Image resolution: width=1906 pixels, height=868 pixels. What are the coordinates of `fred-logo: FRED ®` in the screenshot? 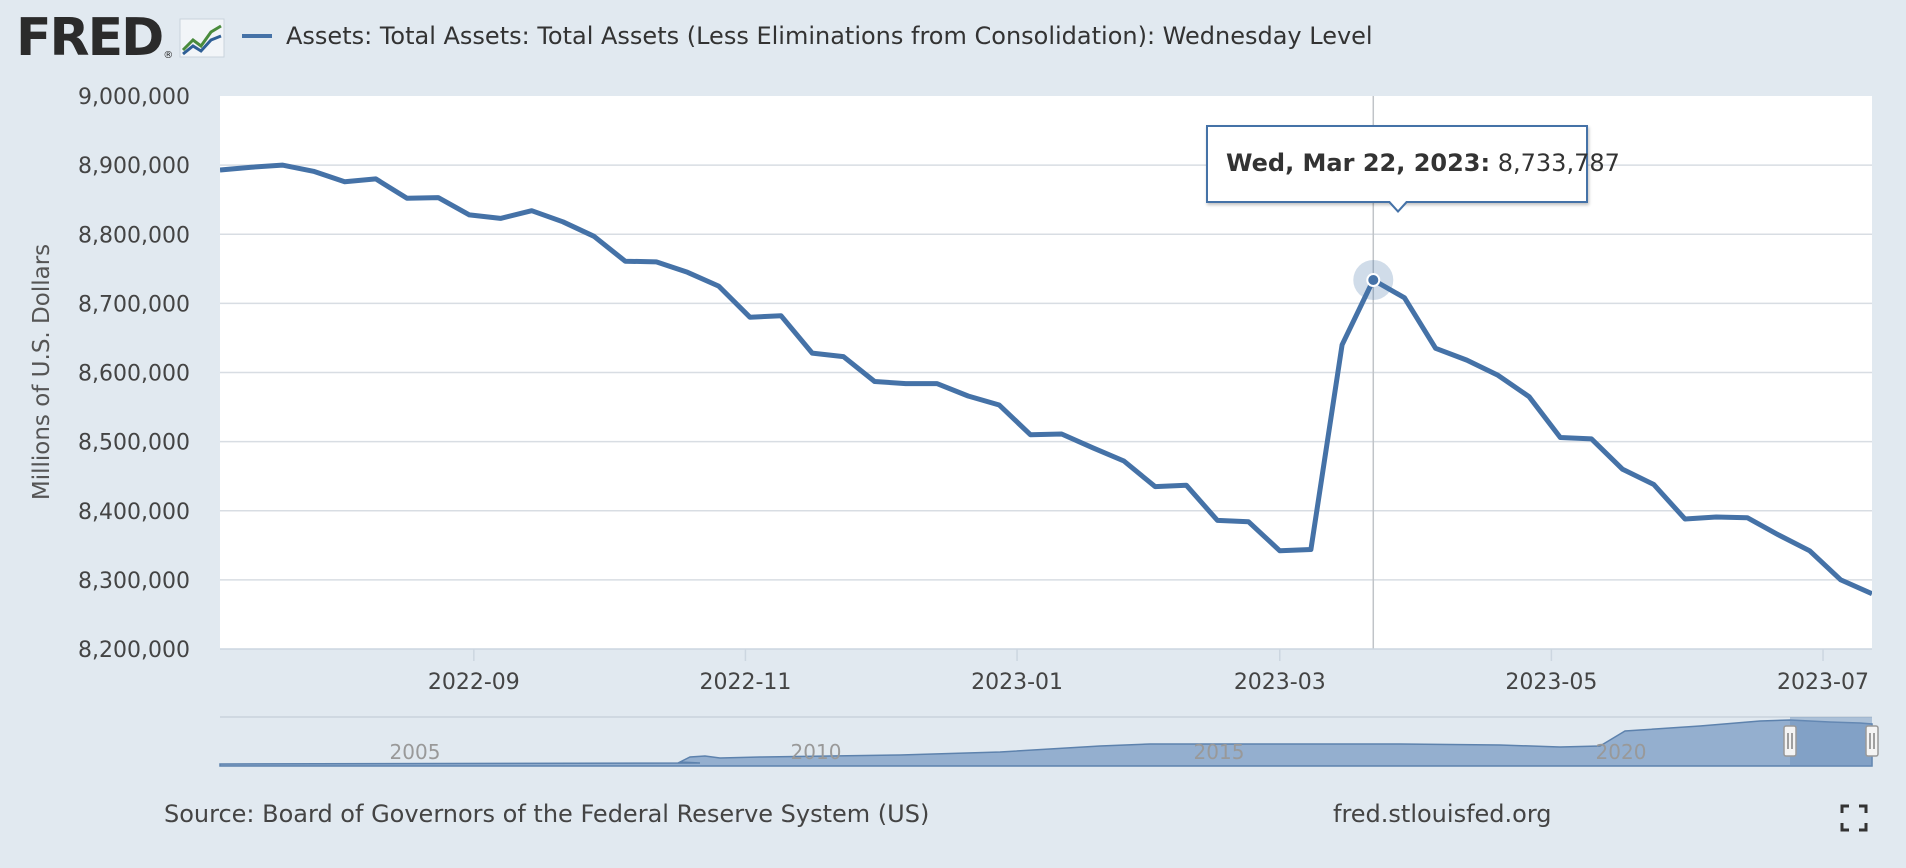 It's located at (120, 38).